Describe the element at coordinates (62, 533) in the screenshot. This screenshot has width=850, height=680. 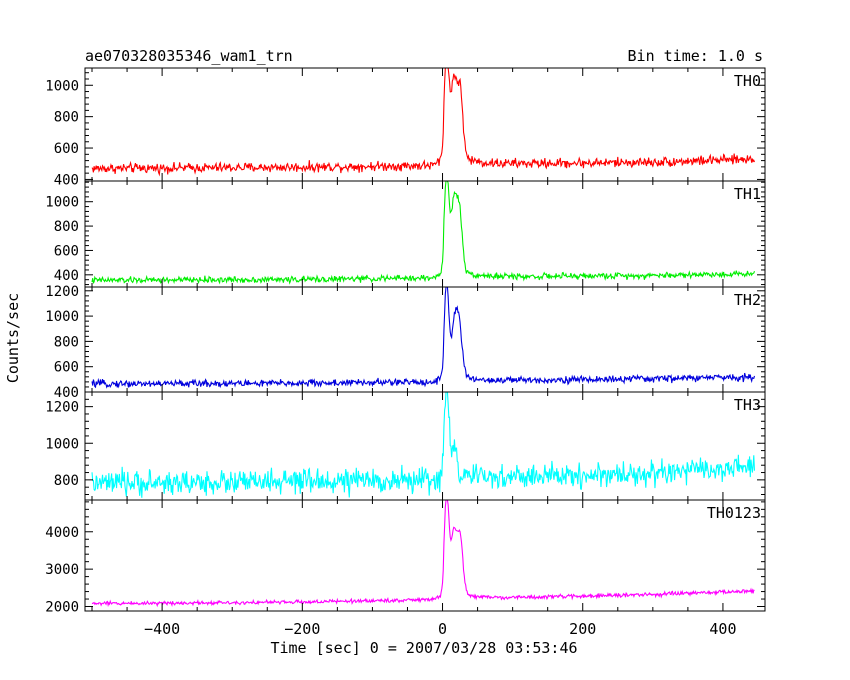
I see `y-tick-label: 4000` at that location.